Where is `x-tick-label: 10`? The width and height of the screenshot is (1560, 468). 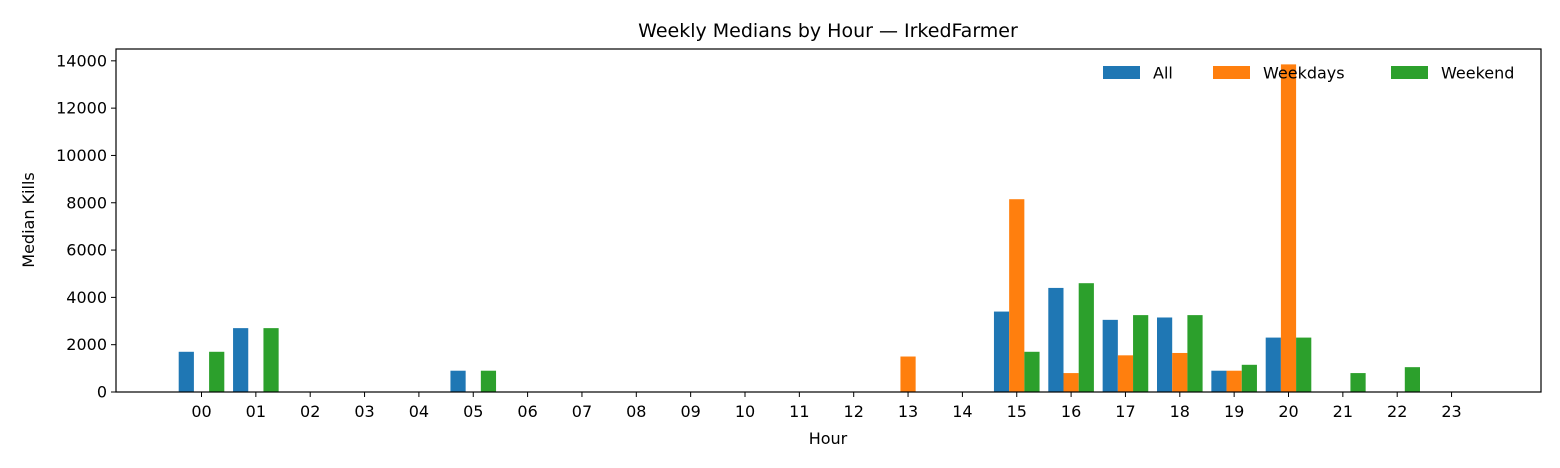
x-tick-label: 10 is located at coordinates (745, 411).